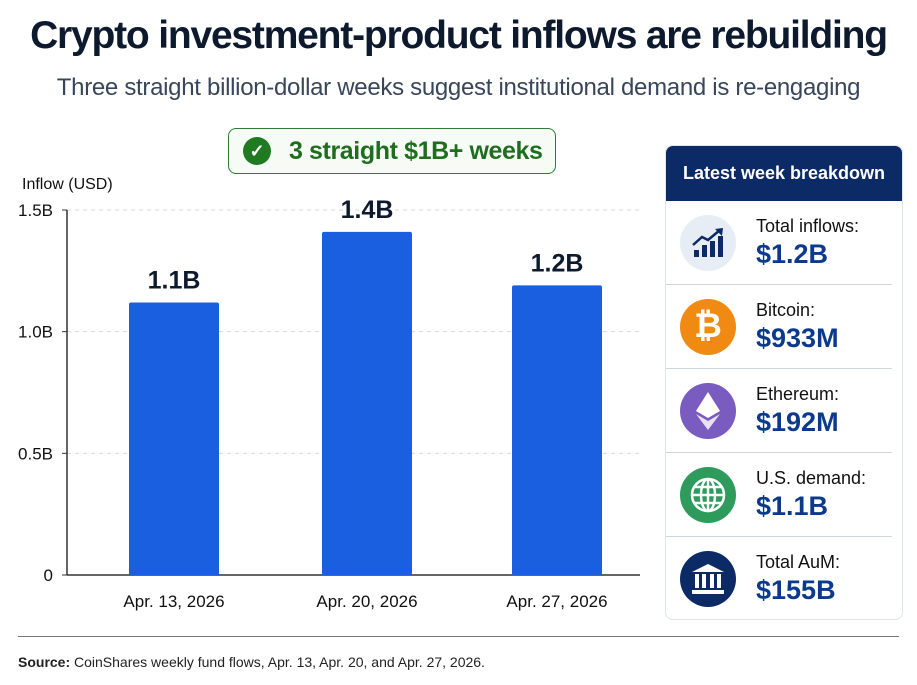  Describe the element at coordinates (257, 151) in the screenshot. I see `check-circle-icon: ✓` at that location.